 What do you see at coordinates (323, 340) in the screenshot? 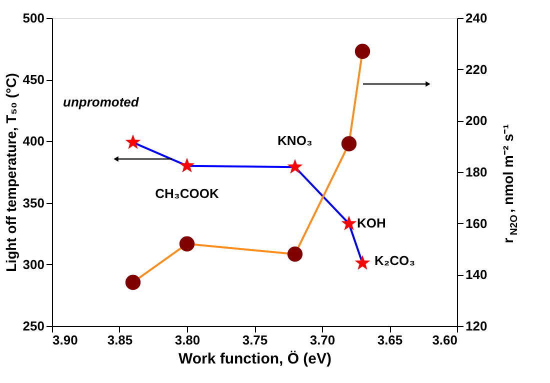
I see `x-tick-label: 3.70` at bounding box center [323, 340].